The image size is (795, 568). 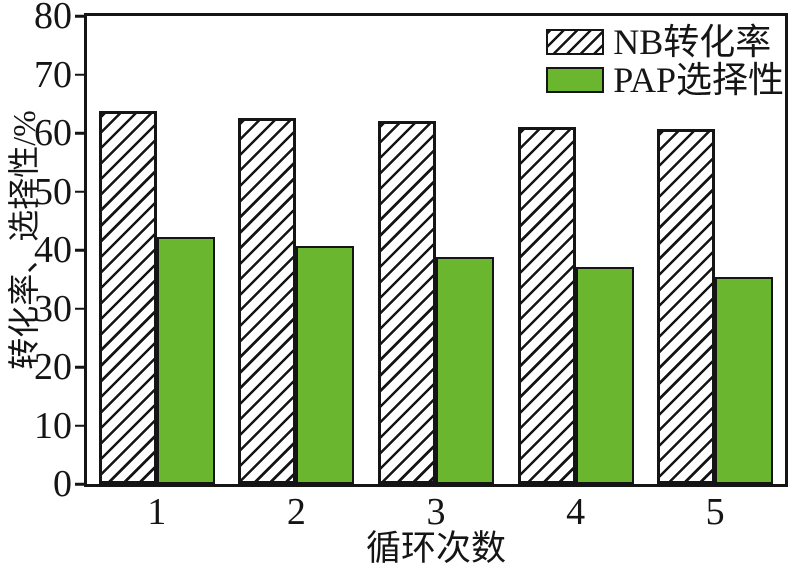 What do you see at coordinates (546, 305) in the screenshot?
I see `bar-NB转化率-cycle-4` at bounding box center [546, 305].